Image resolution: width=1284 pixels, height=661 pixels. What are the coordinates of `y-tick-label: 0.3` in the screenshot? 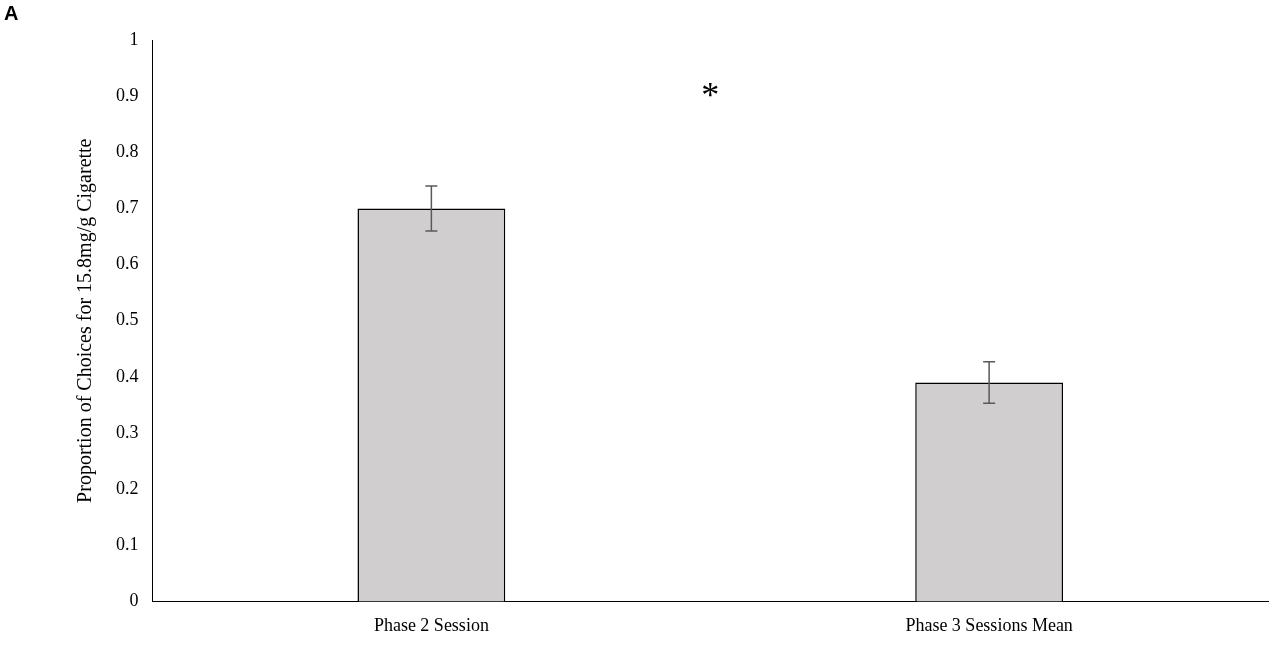 It's located at (127, 431).